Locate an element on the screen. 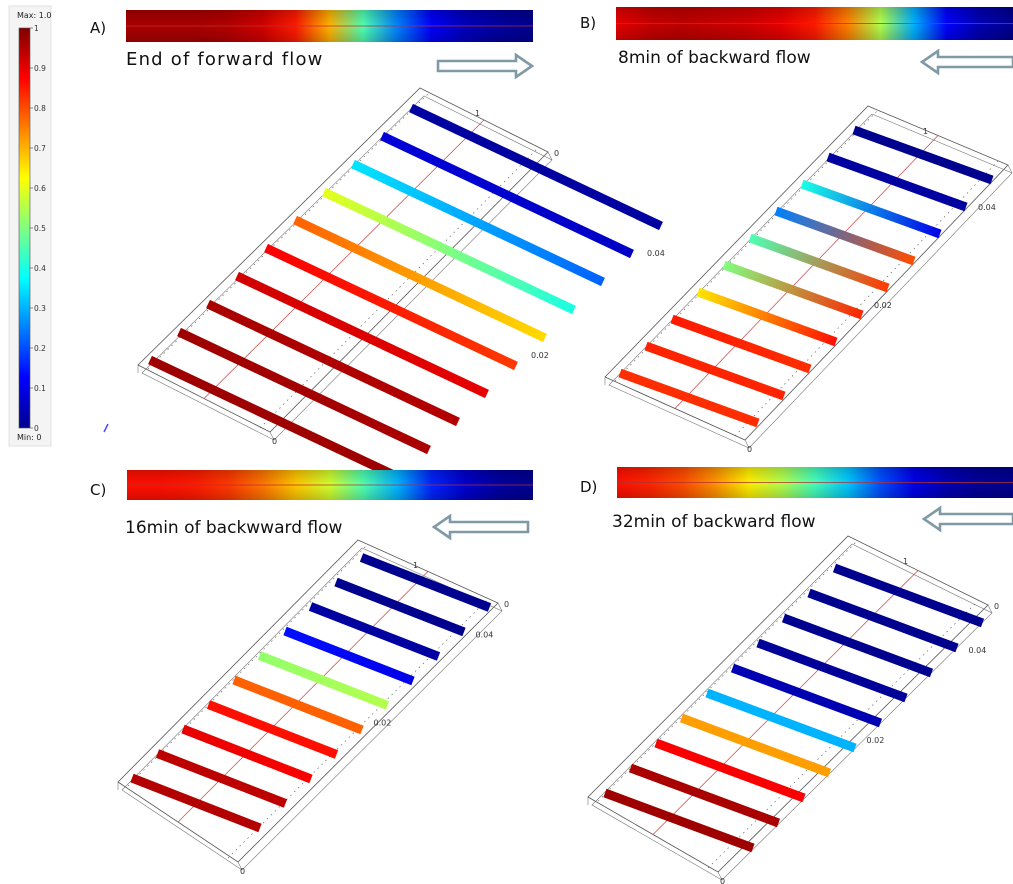  panel-letter: D) is located at coordinates (588, 487).